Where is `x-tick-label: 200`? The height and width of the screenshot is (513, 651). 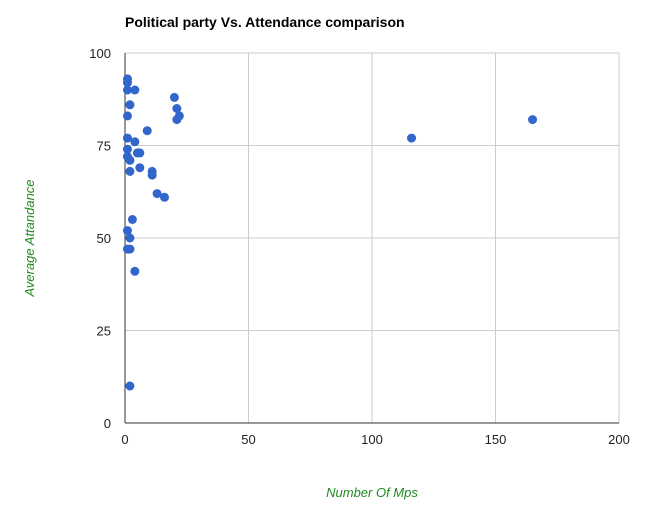 x-tick-label: 200 is located at coordinates (619, 439).